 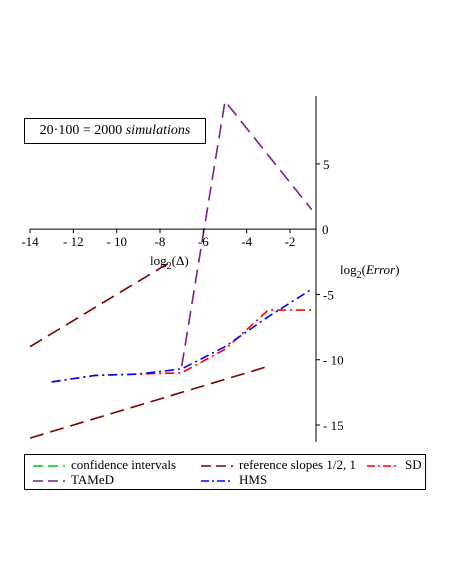 I want to click on axis-label-arg: (Δ), so click(x=180, y=260).